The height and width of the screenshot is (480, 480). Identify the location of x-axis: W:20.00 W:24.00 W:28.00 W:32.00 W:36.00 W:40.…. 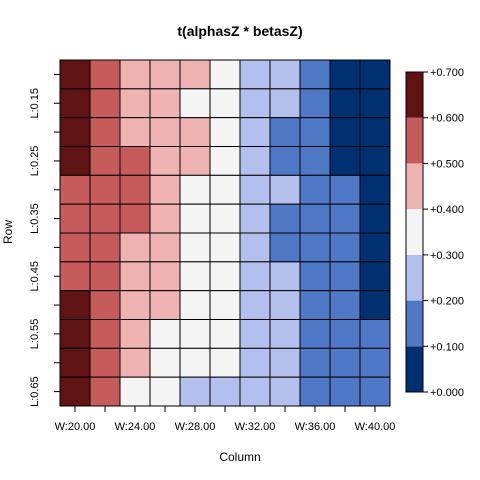
(225, 419).